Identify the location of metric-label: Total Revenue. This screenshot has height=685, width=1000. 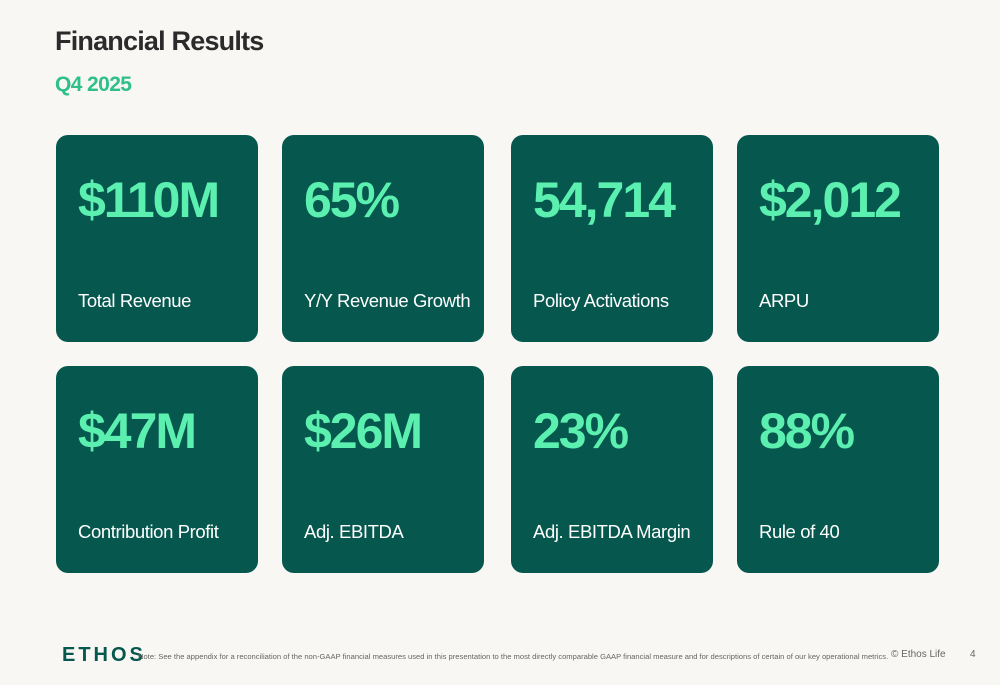
(135, 300).